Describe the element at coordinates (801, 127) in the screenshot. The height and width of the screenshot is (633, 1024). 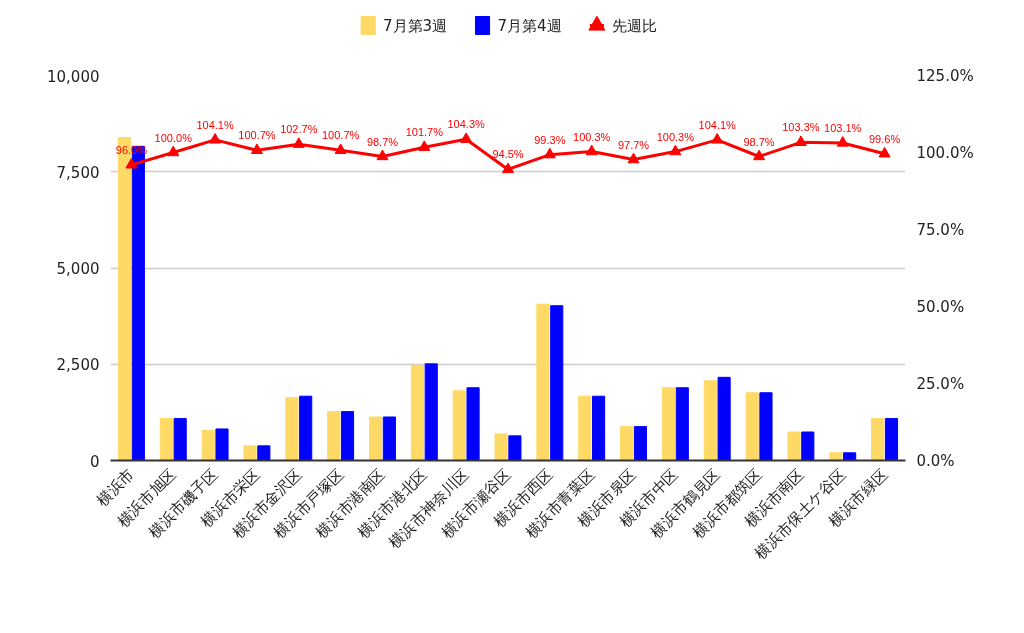
I see `data-label: 103.3%` at that location.